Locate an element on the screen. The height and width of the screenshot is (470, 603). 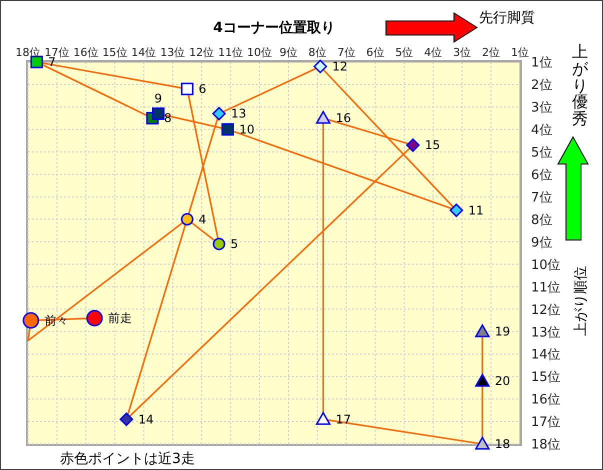
text: 先行脚質 is located at coordinates (507, 18).